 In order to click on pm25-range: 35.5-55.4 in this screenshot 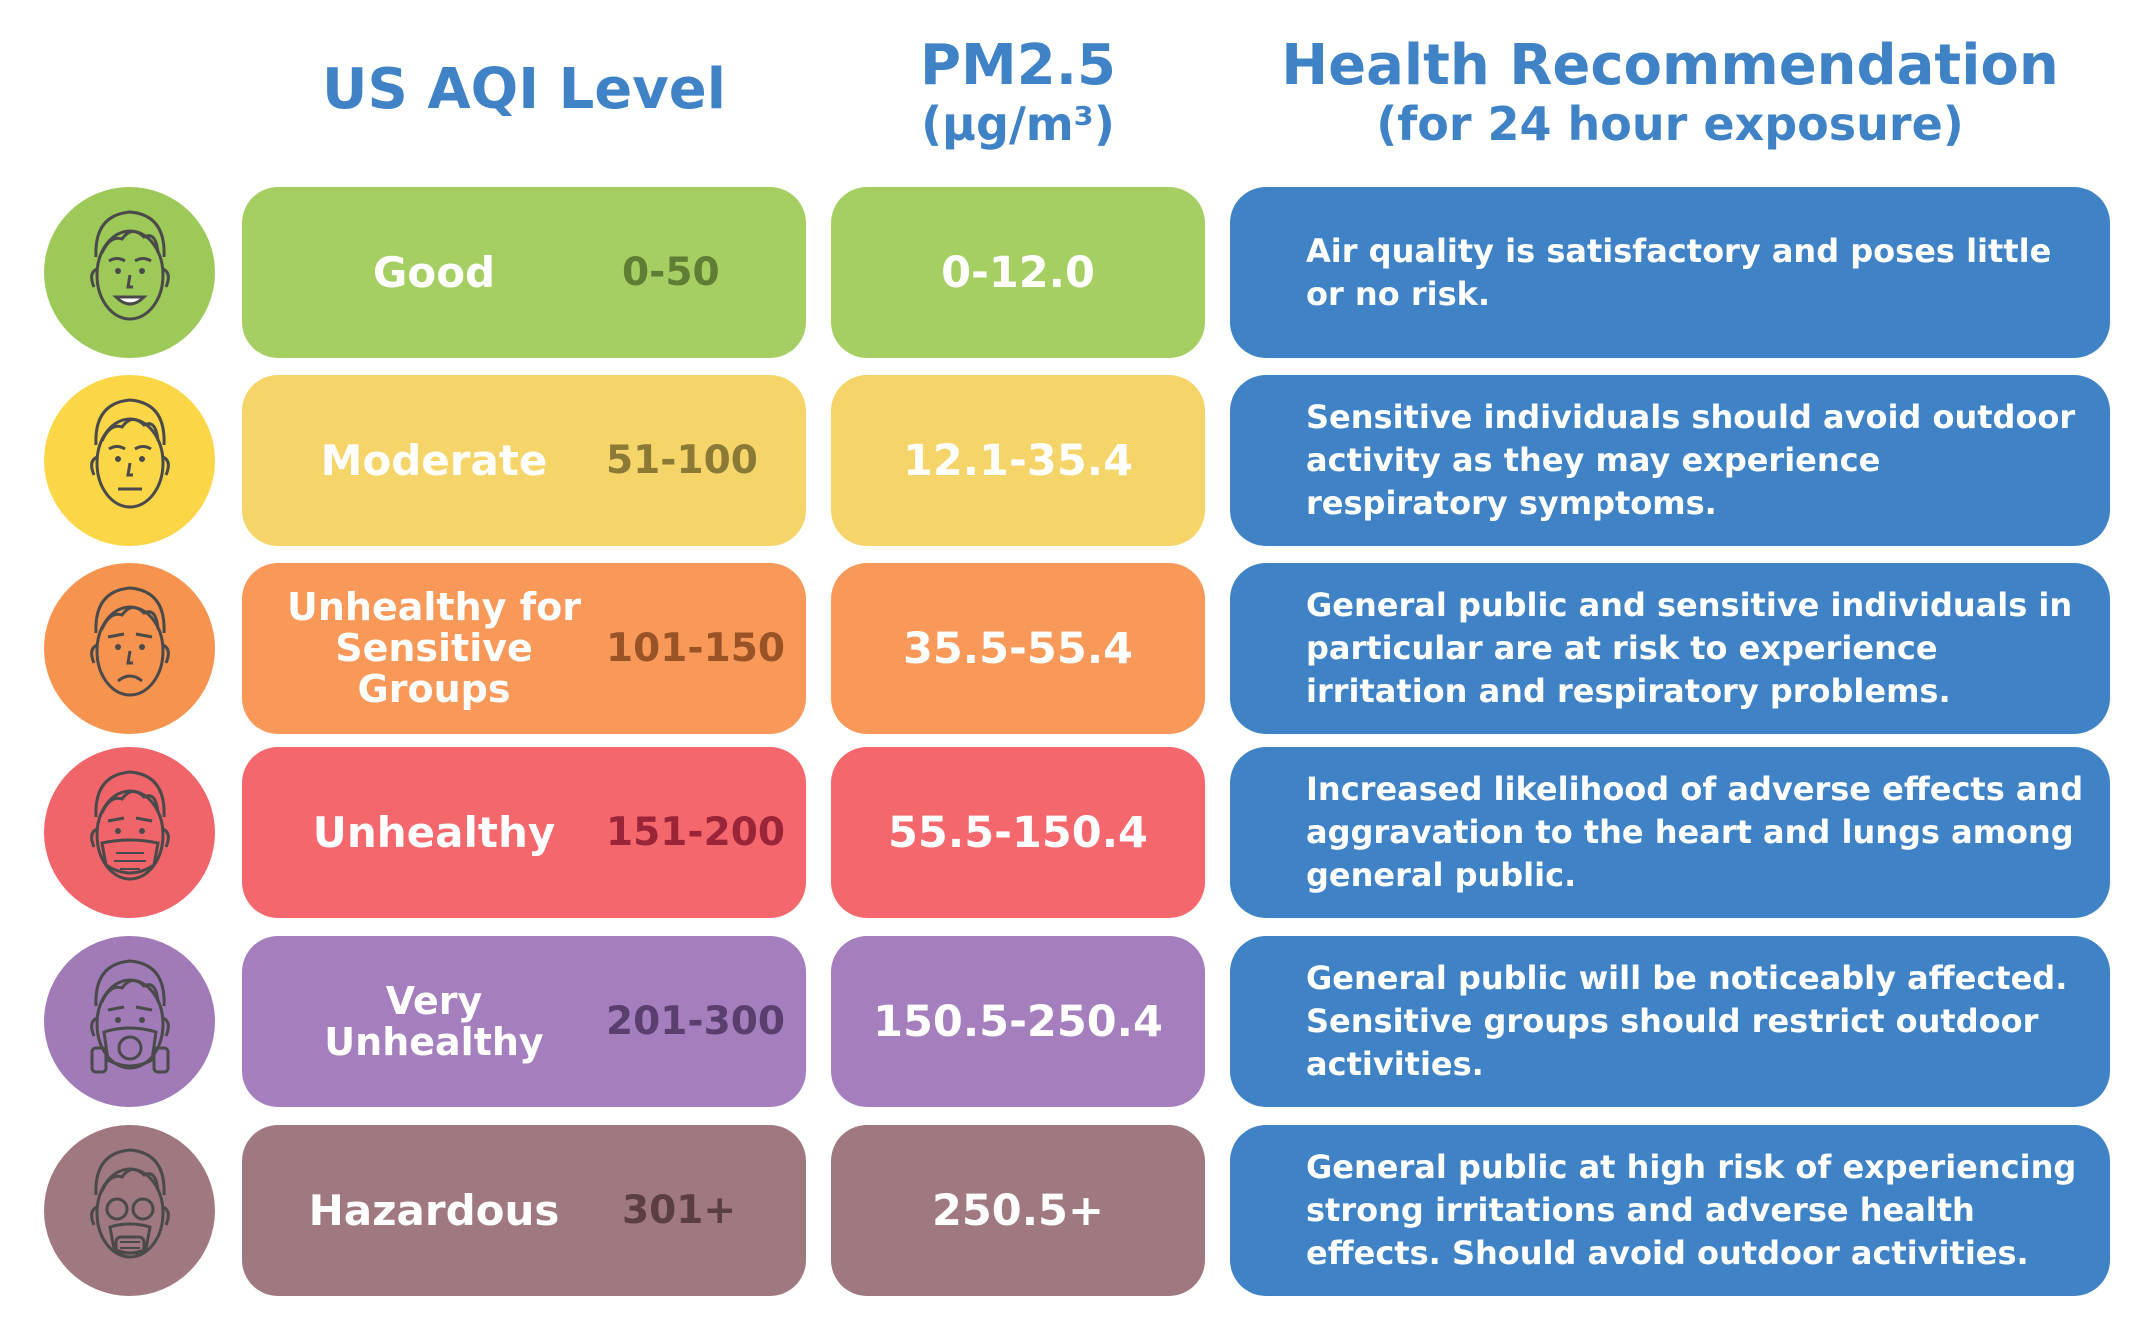, I will do `click(1018, 648)`.